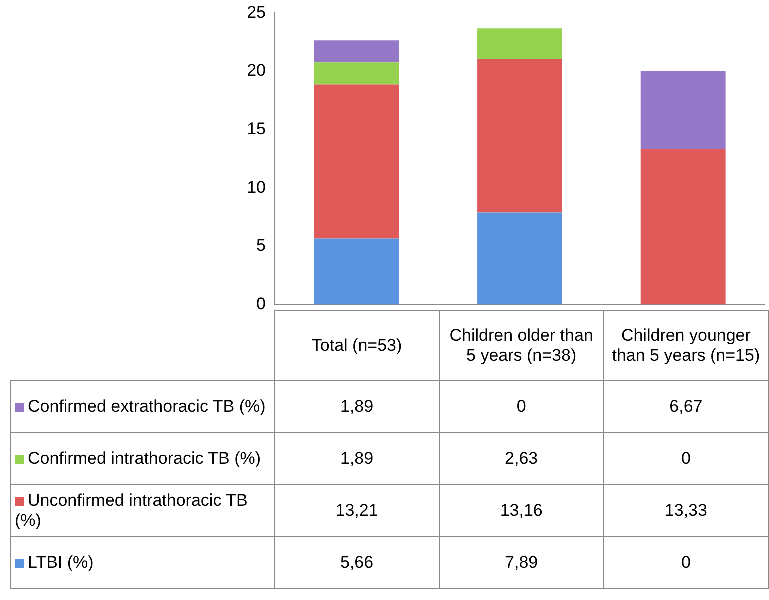 This screenshot has width=769, height=600. I want to click on y-tick-label: 20, so click(256, 70).